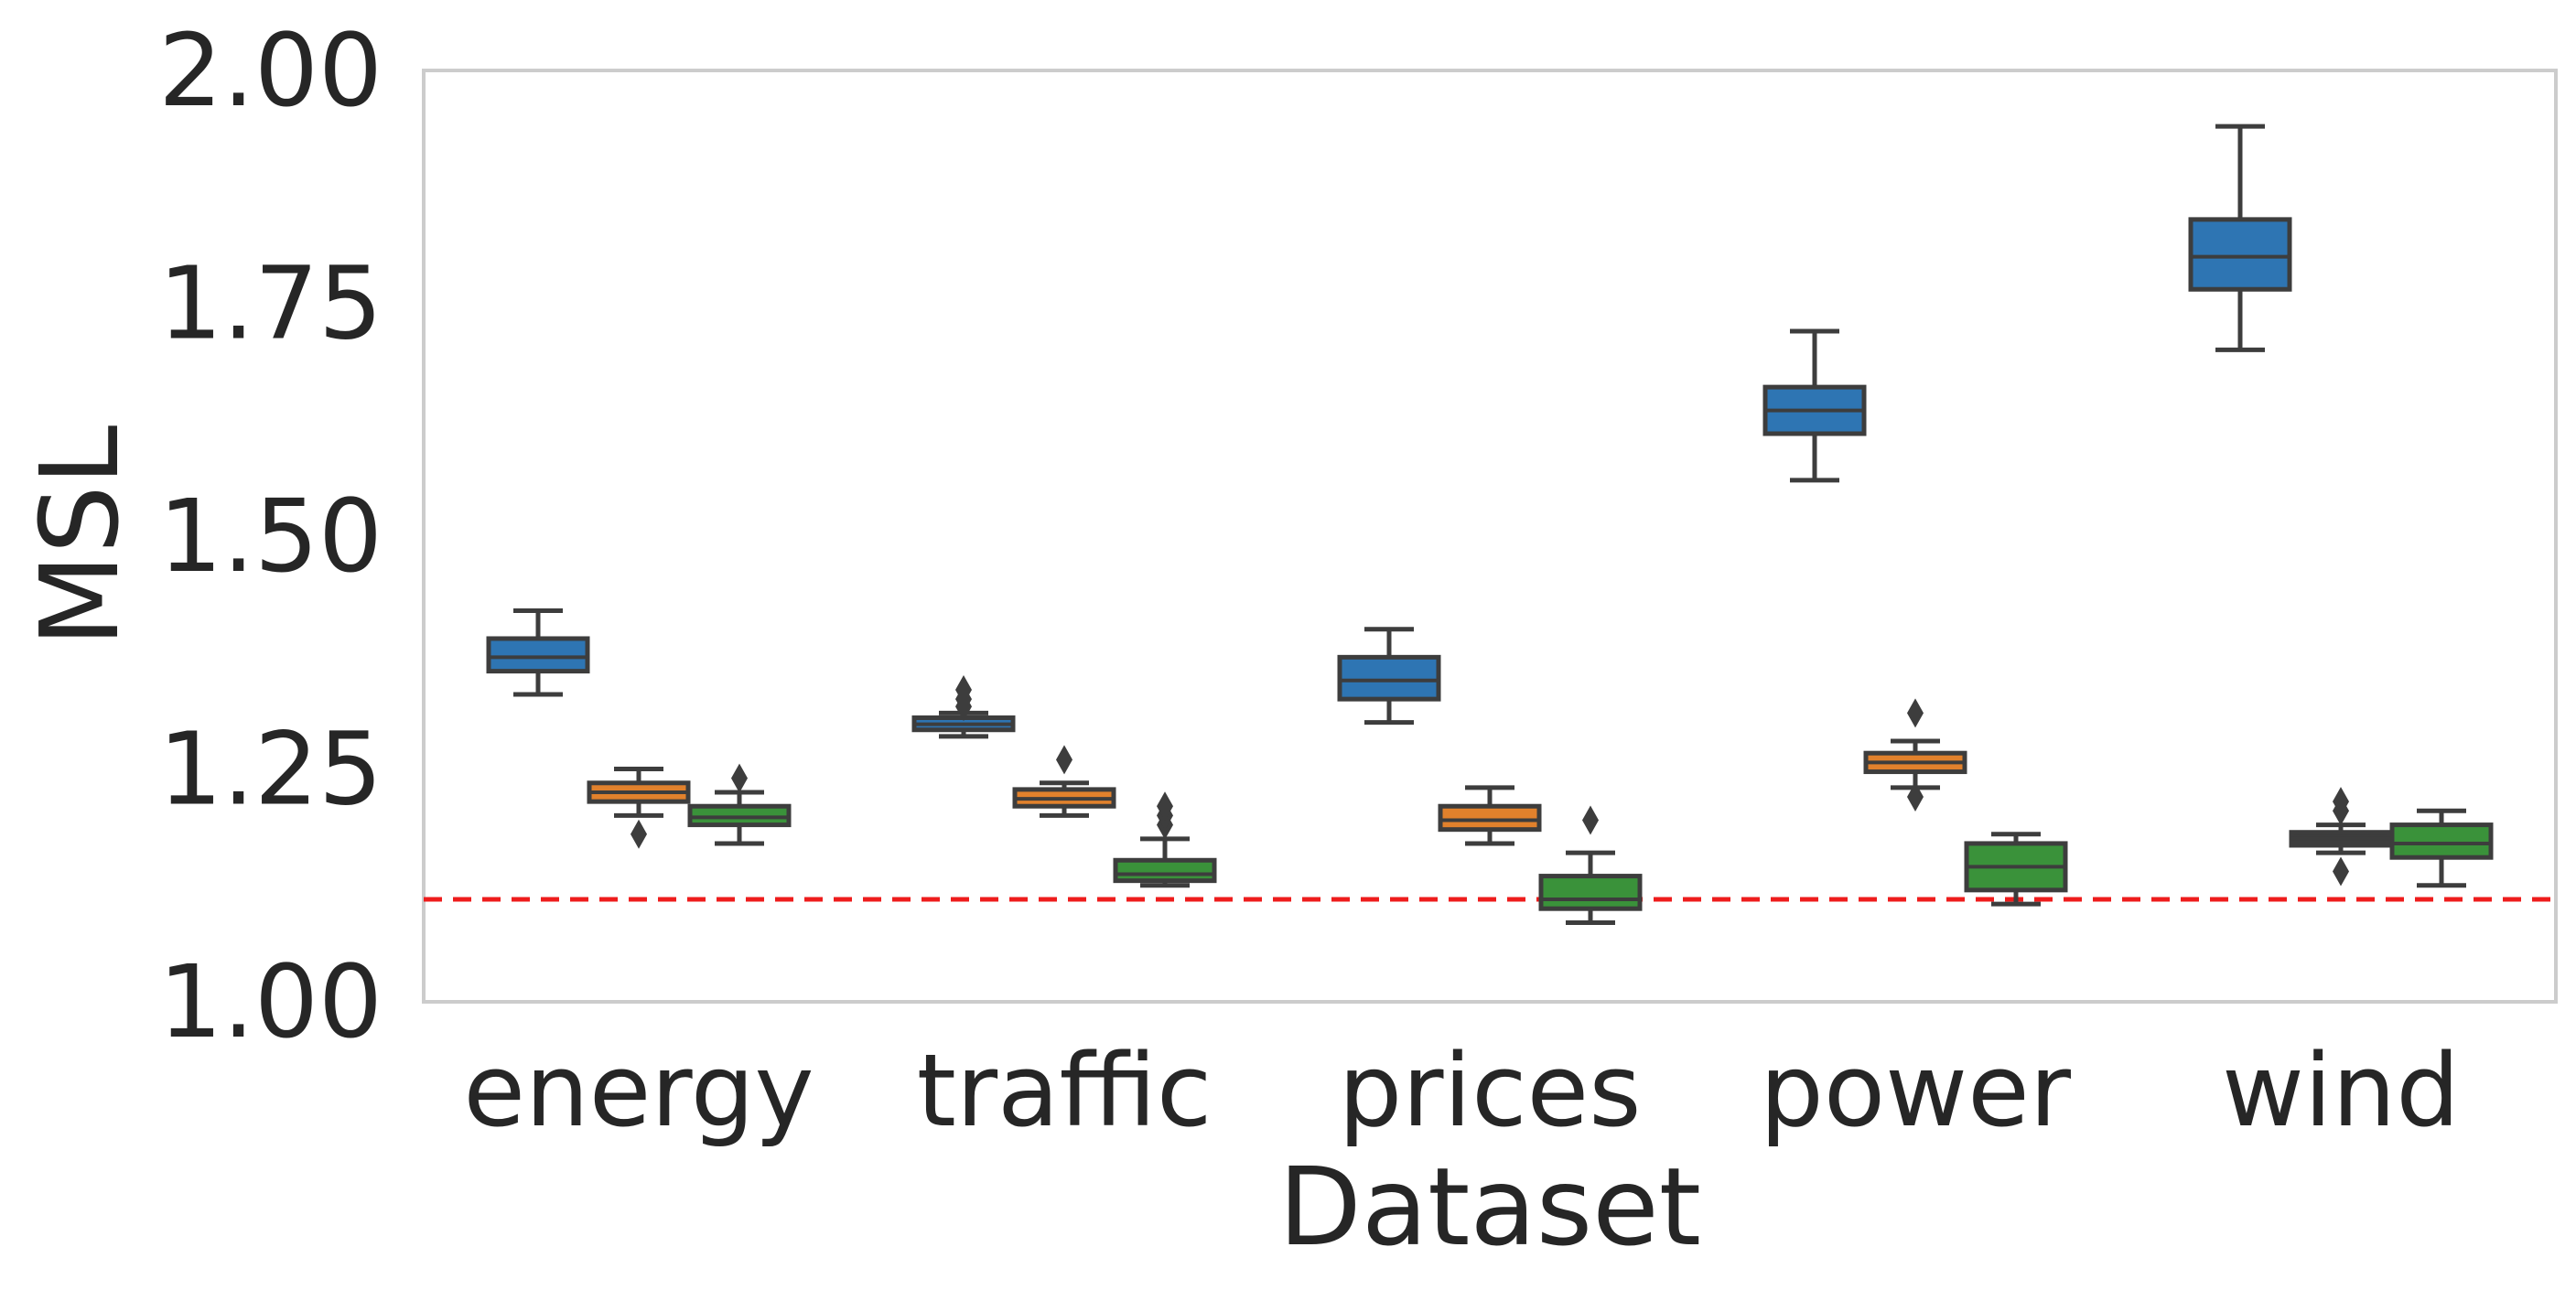 The width and height of the screenshot is (2576, 1290). I want to click on y-tick-label: 1.25, so click(270, 769).